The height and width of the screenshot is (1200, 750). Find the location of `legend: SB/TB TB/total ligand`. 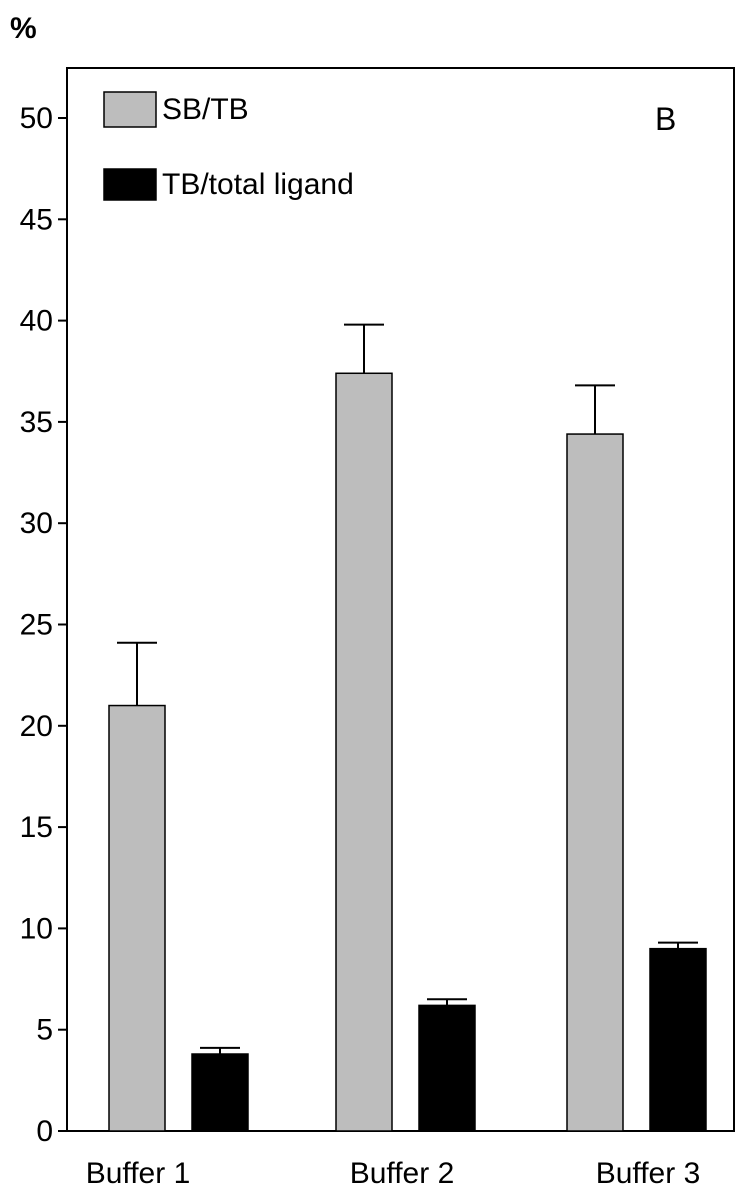

legend: SB/TB TB/total ligand is located at coordinates (228, 146).